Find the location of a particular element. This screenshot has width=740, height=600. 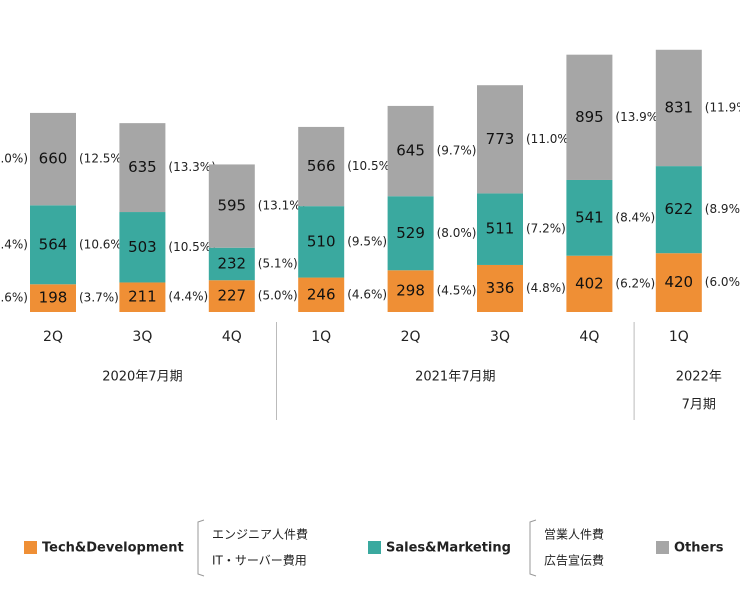

value-label: 402 is located at coordinates (589, 283).